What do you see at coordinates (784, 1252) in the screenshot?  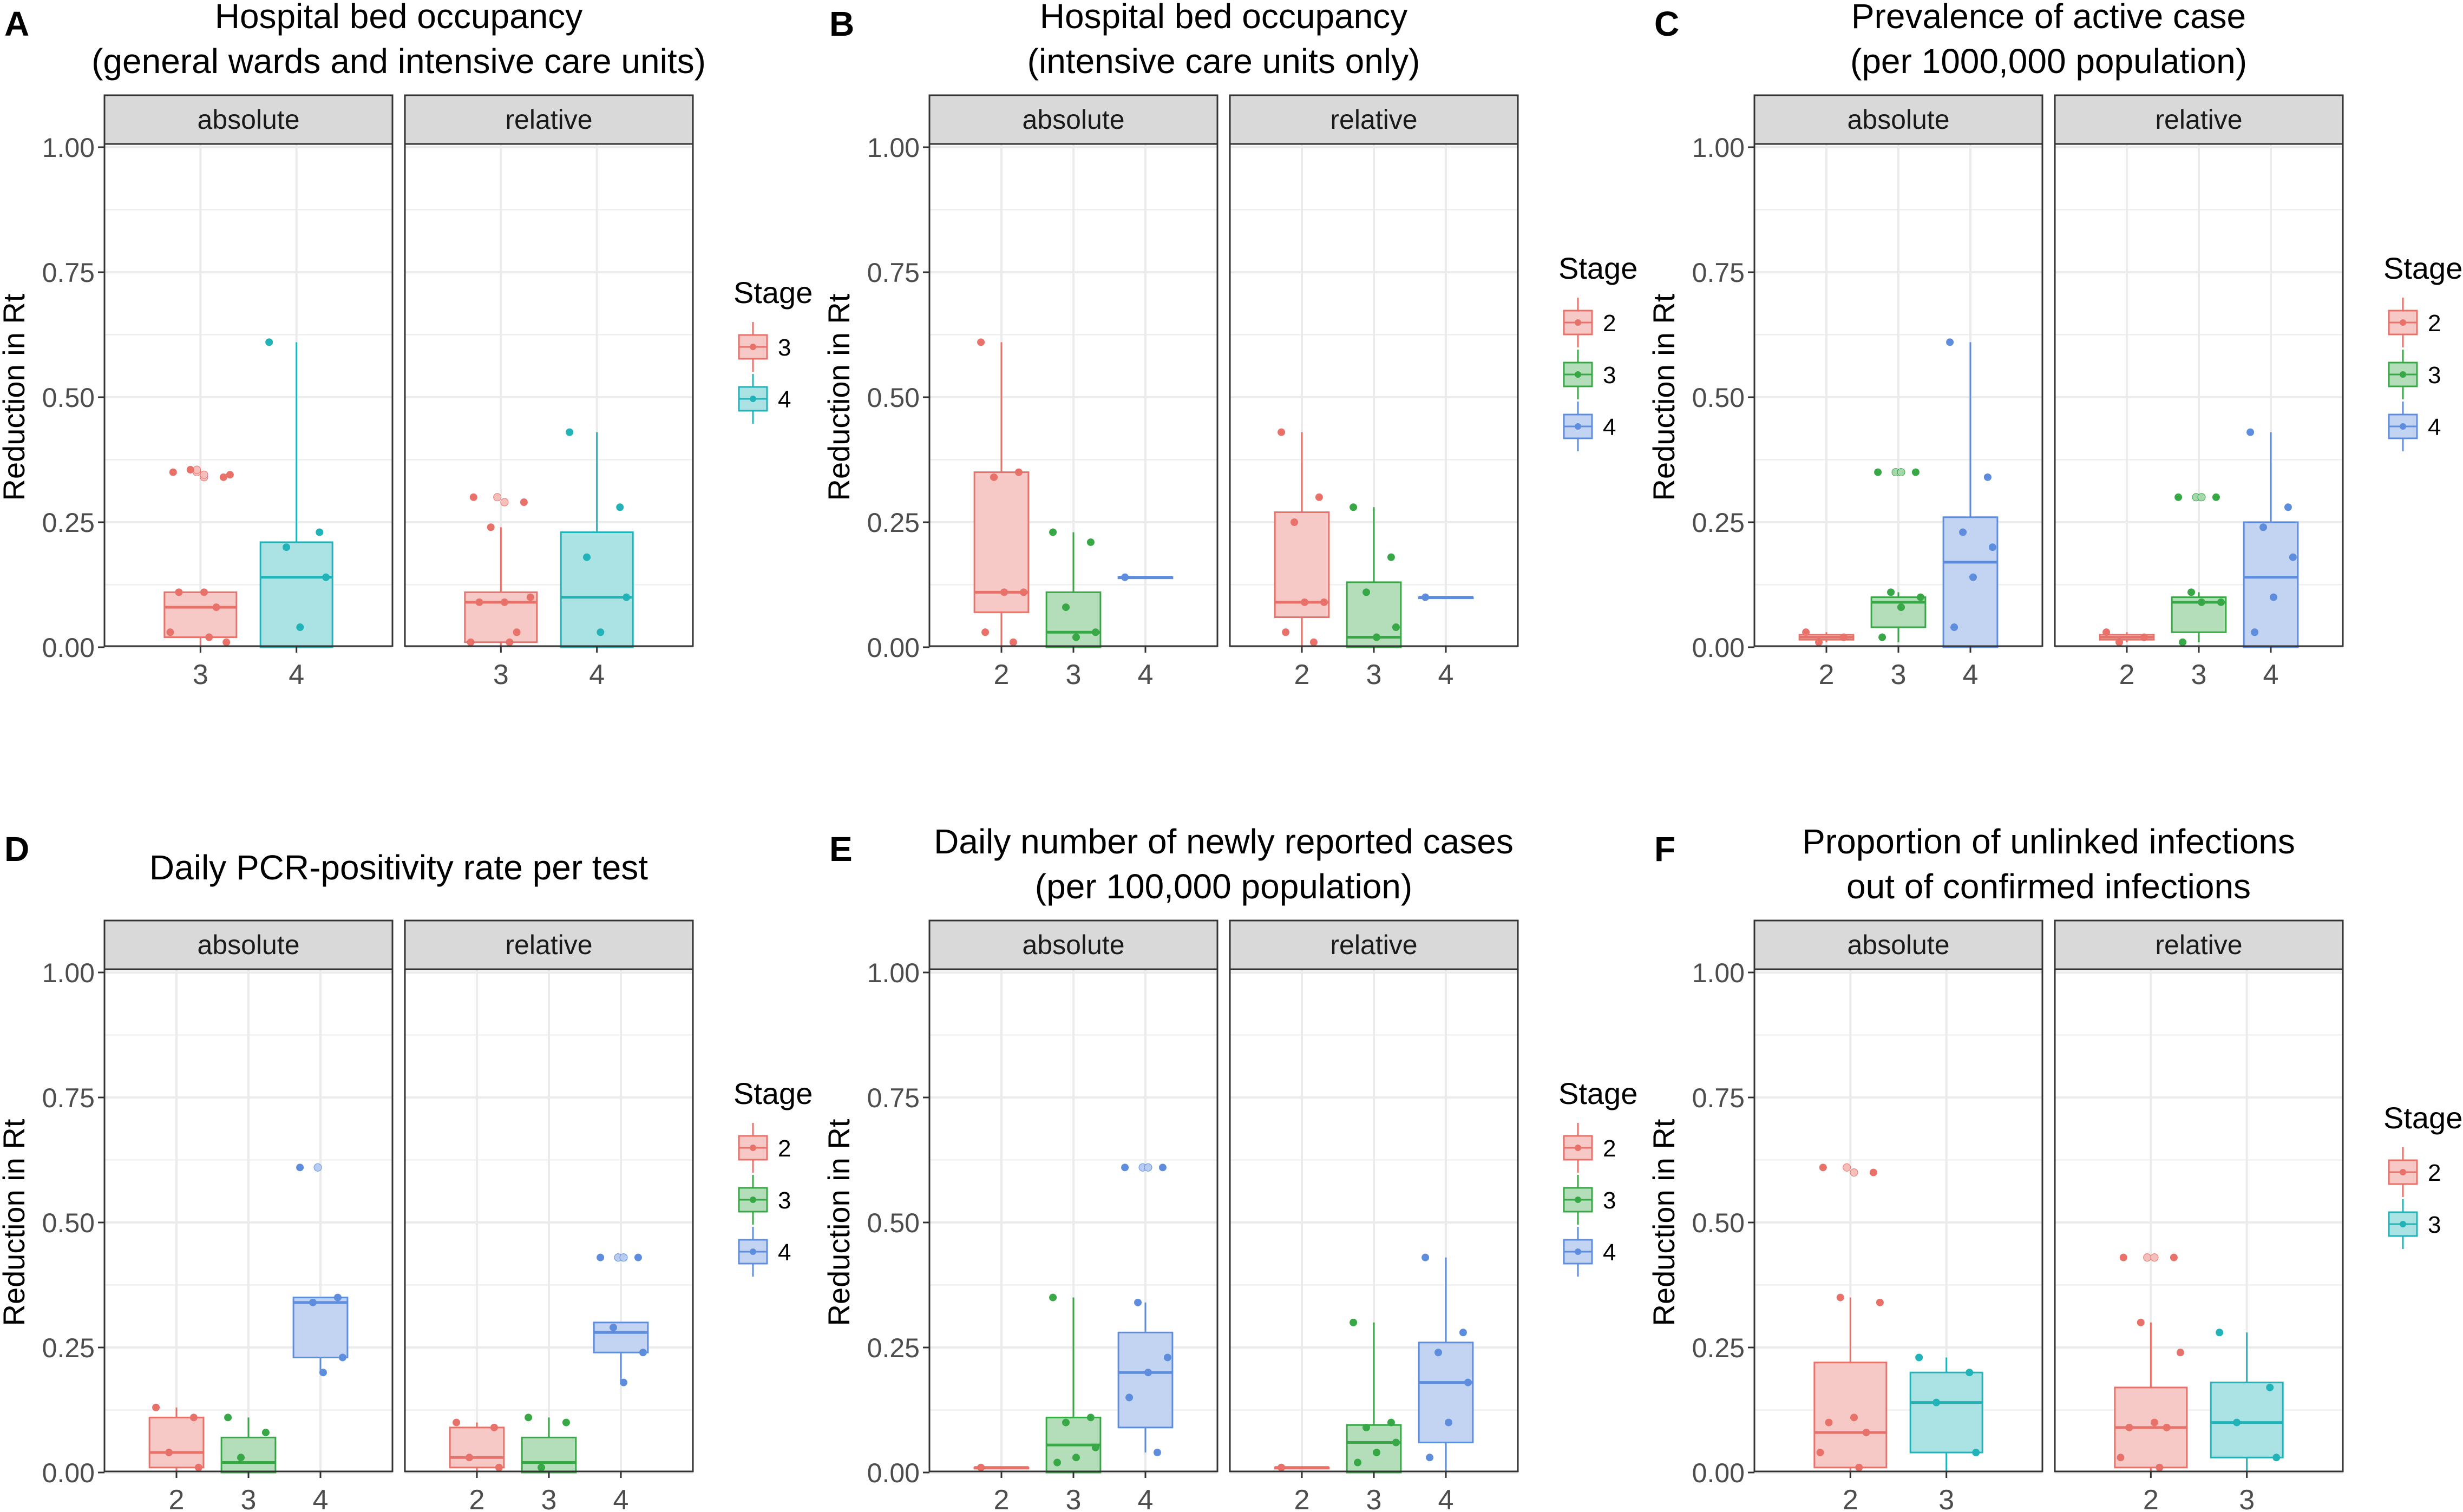 I see `legend-label: 4` at bounding box center [784, 1252].